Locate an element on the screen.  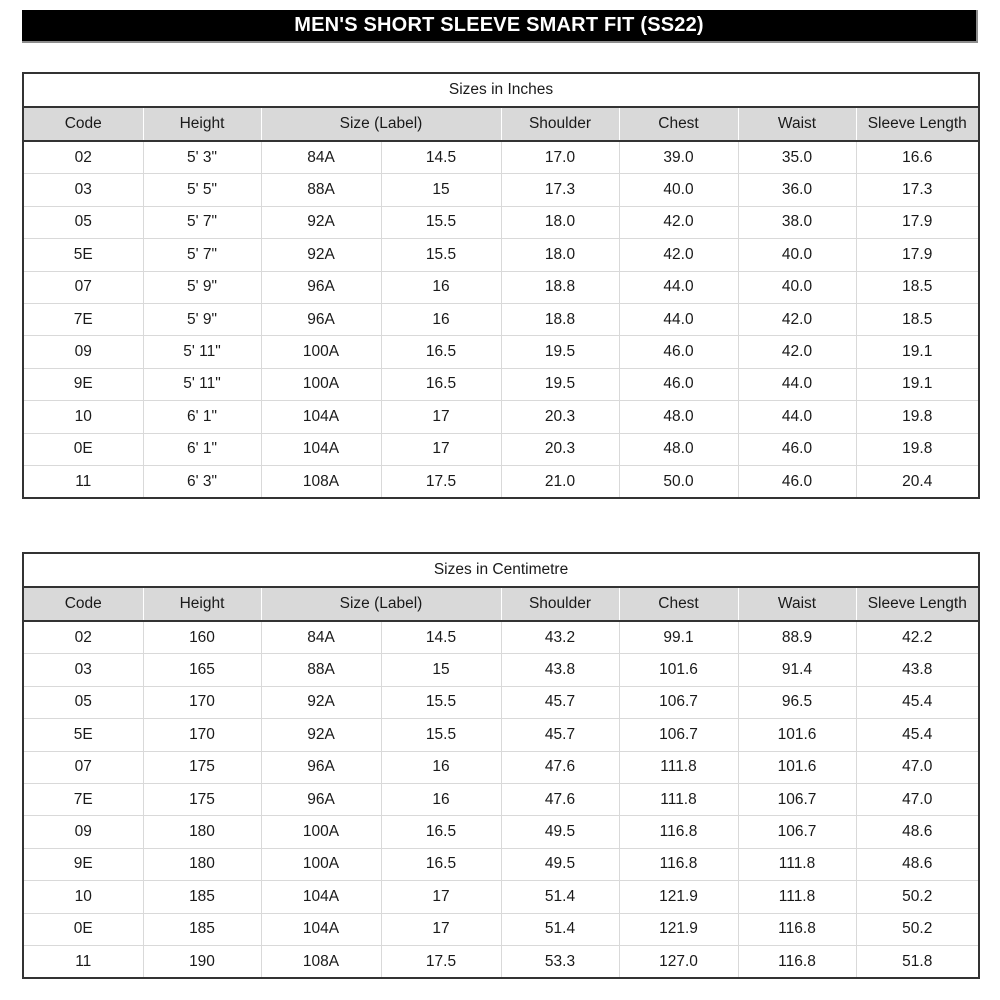
code-cell: 9E is located at coordinates (83, 865).